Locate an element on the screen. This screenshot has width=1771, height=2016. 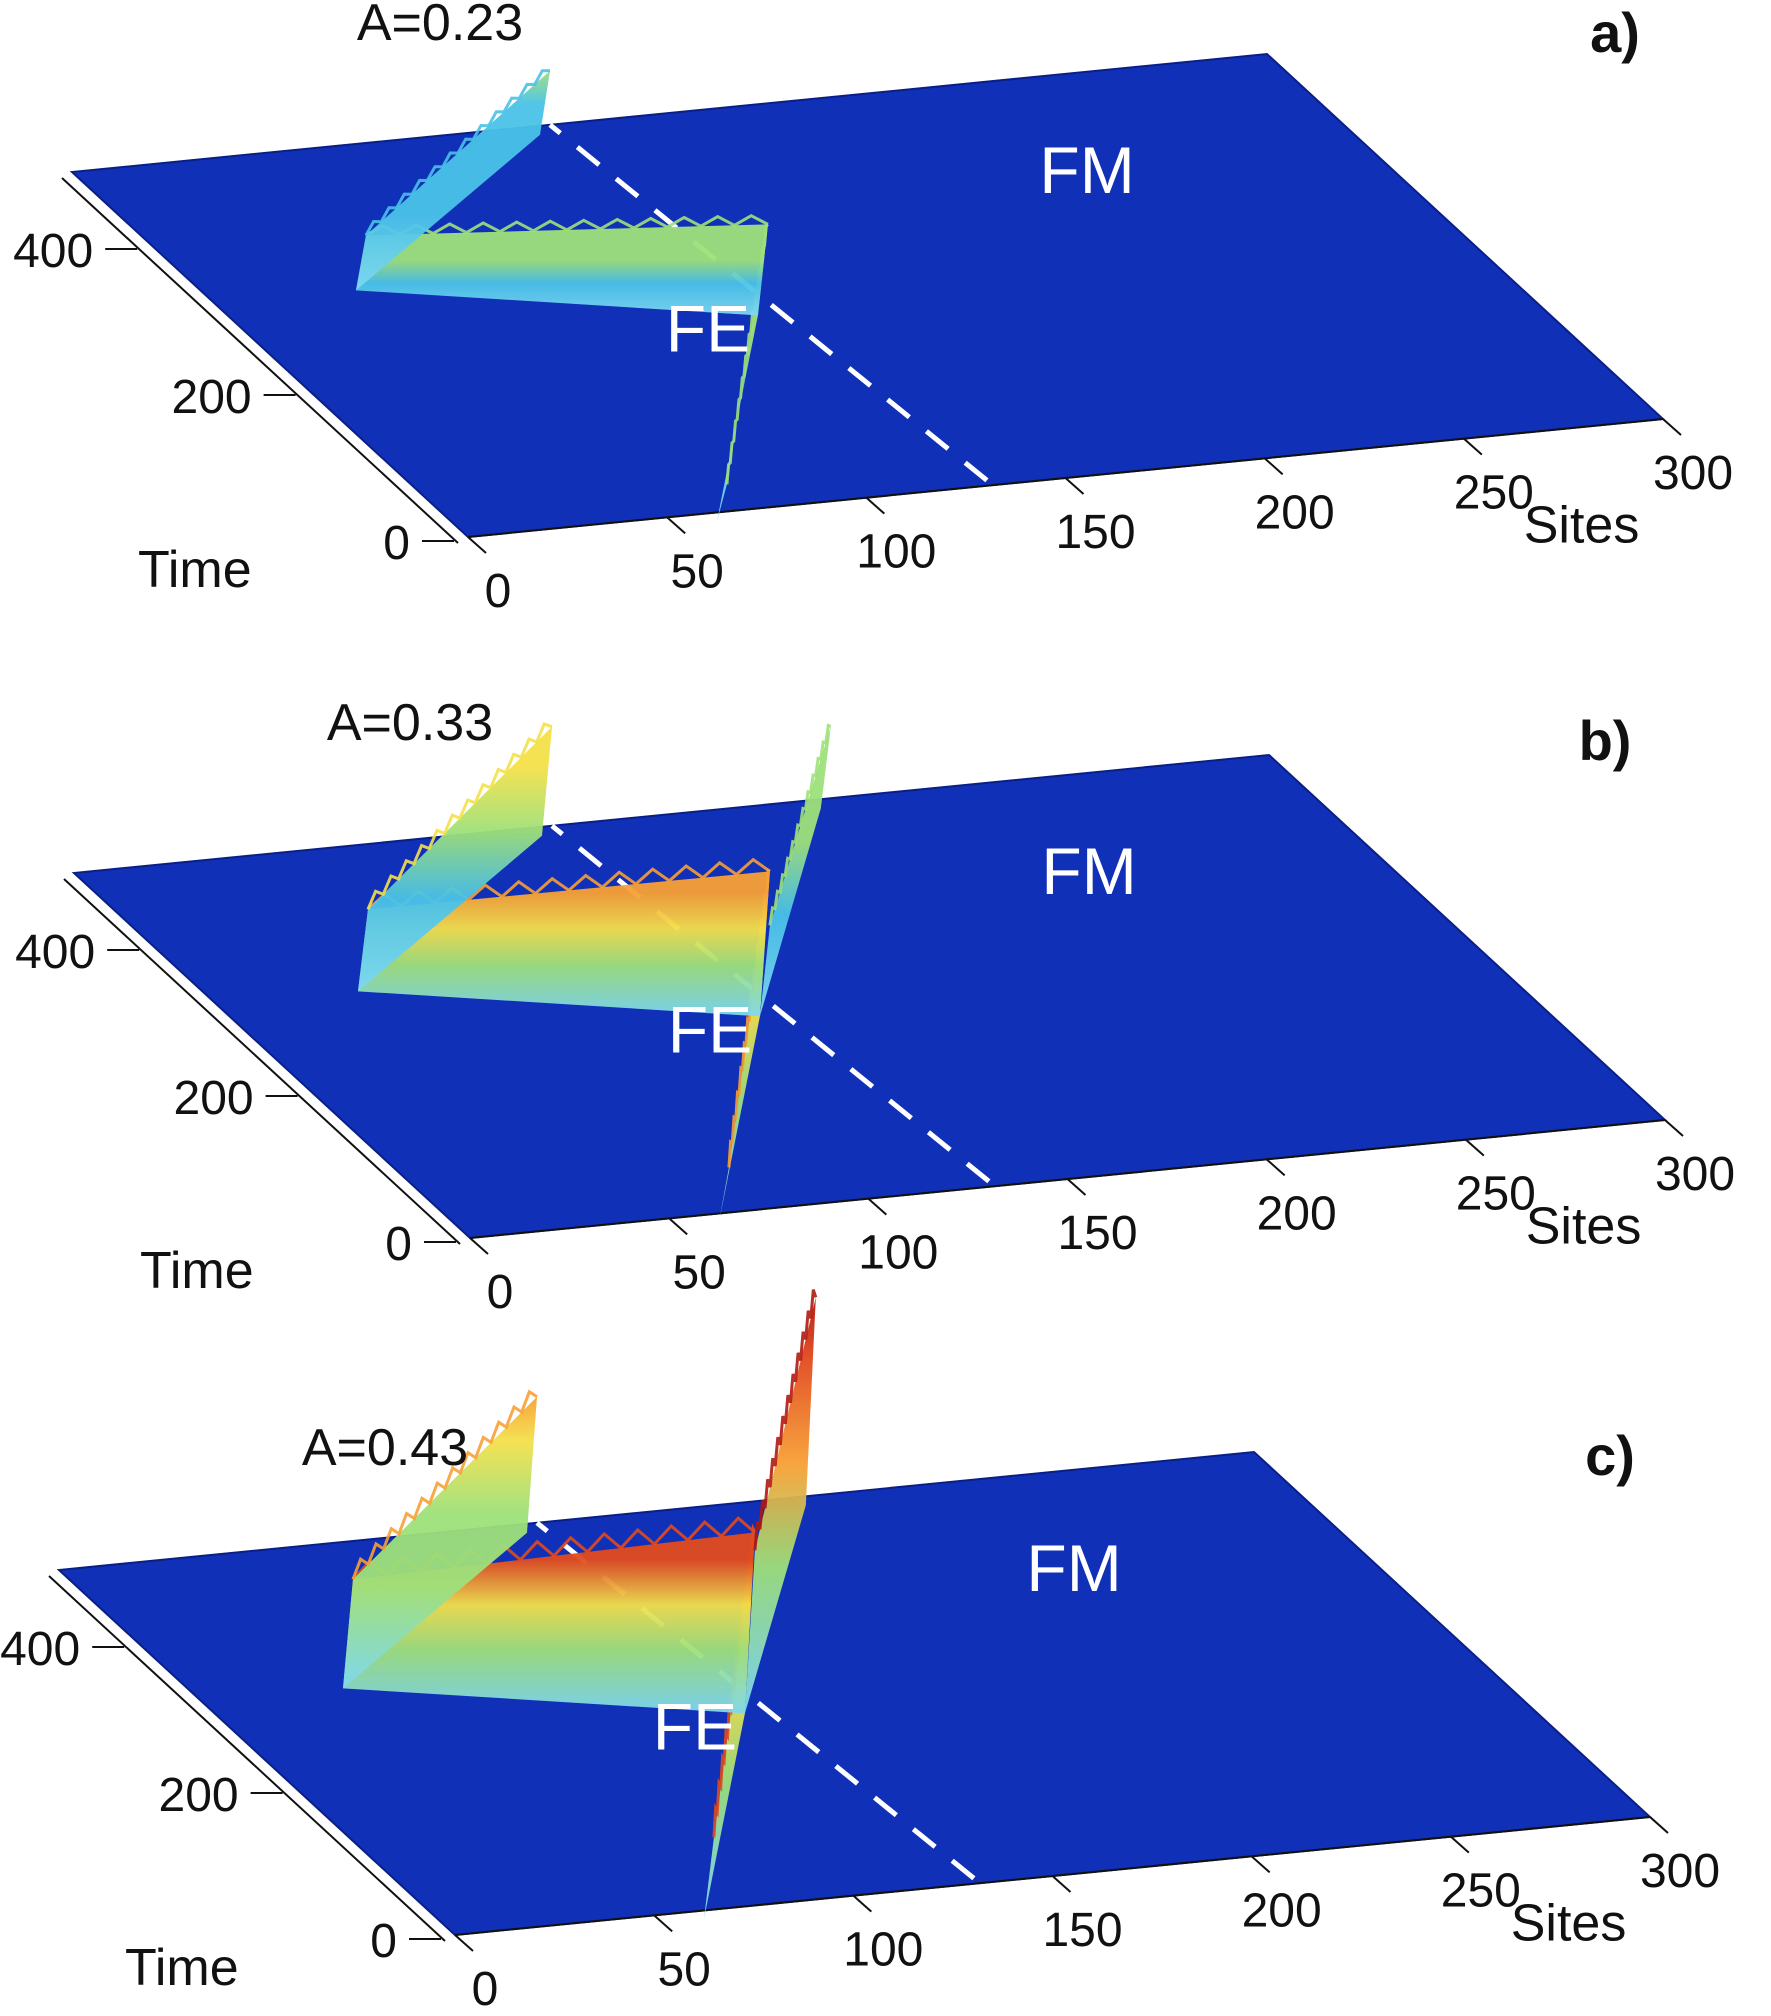
interface-line is located at coordinates (788, 318).